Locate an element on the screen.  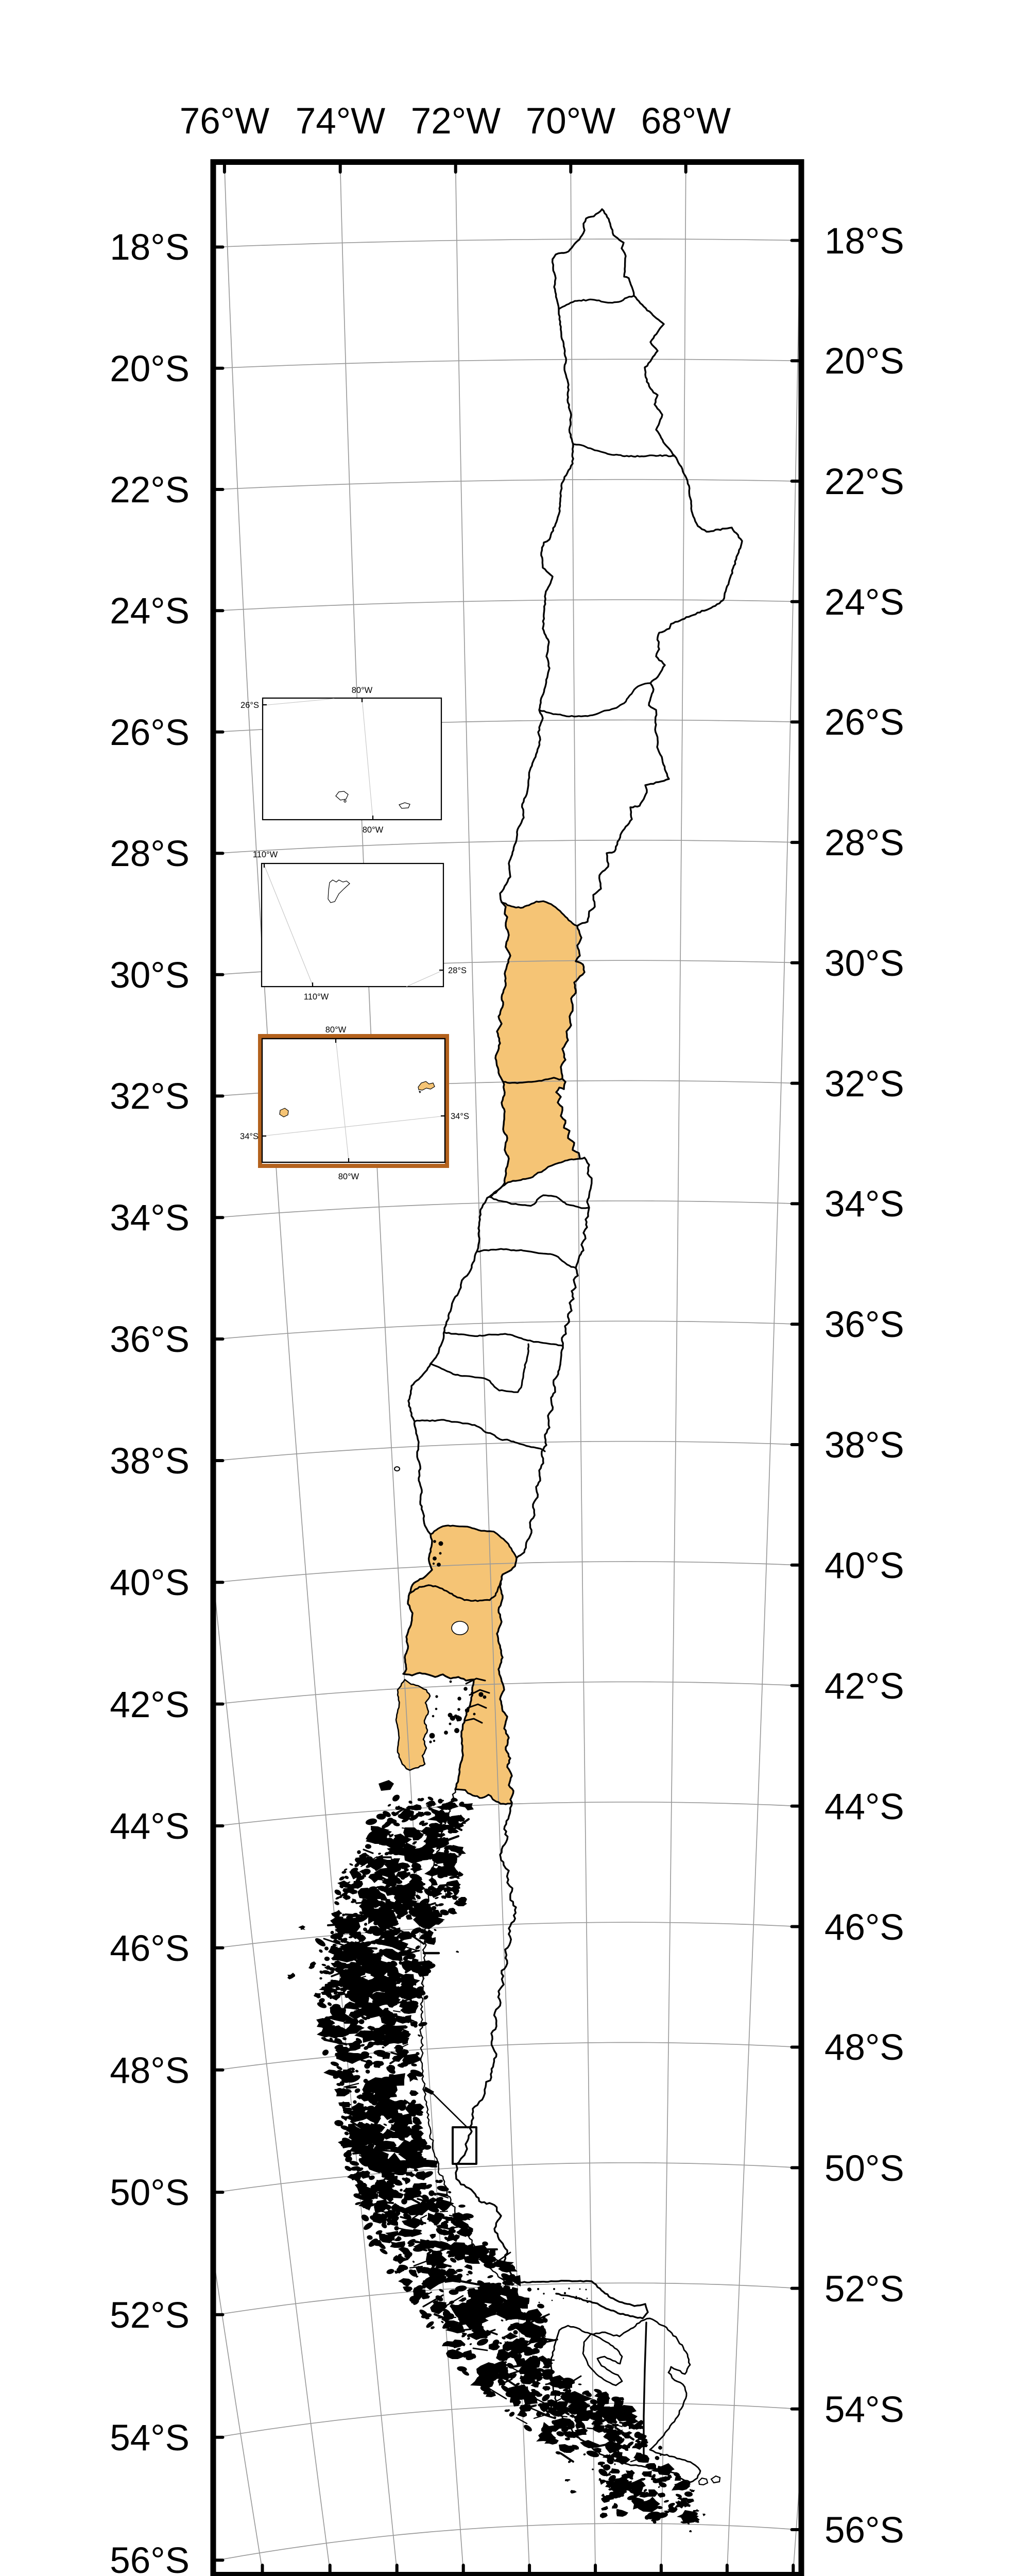
svg-text: 72°W is located at coordinates (456, 121).